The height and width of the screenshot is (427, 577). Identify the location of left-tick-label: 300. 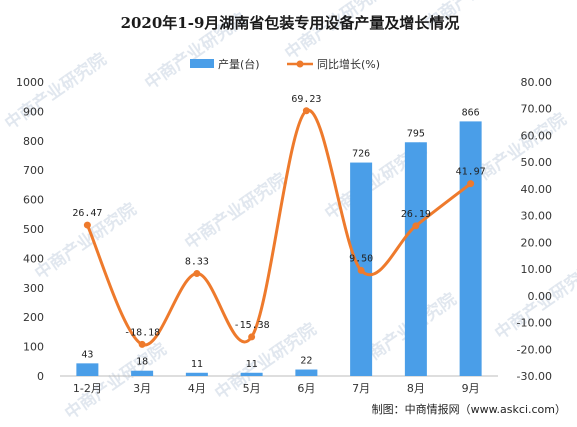
(33, 288).